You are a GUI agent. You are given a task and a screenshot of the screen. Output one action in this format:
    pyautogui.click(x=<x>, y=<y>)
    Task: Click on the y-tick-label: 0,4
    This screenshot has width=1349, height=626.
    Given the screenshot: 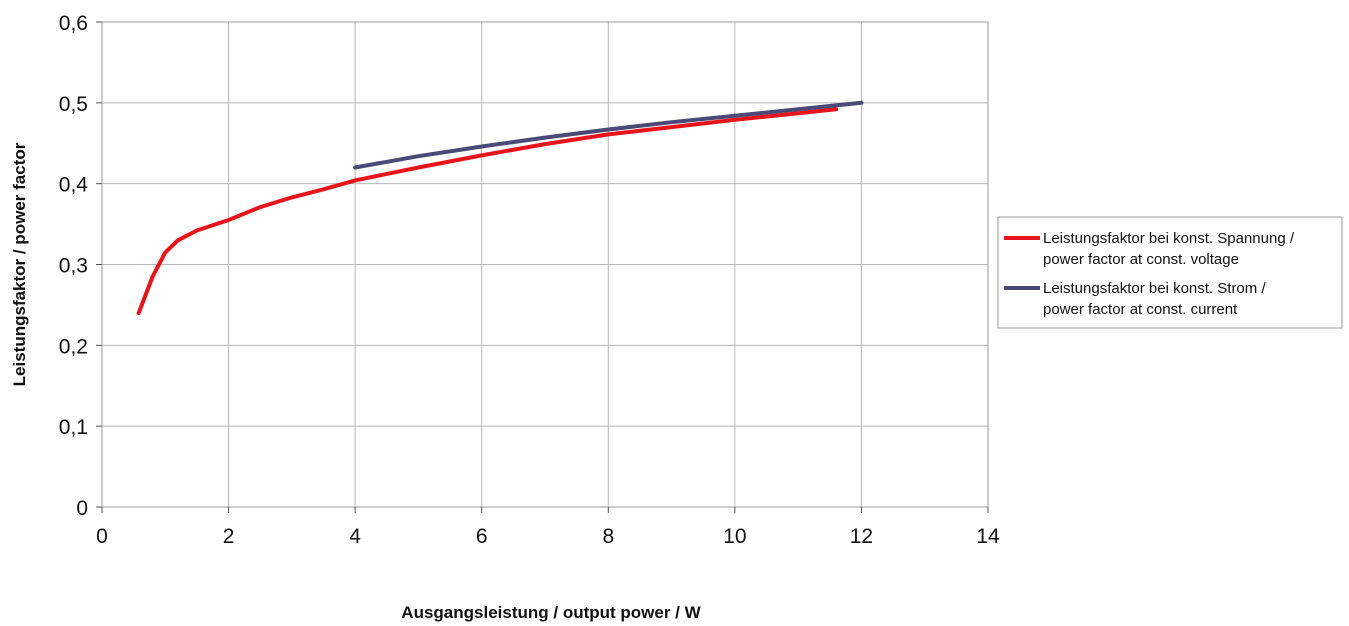 What is the action you would take?
    pyautogui.click(x=74, y=185)
    